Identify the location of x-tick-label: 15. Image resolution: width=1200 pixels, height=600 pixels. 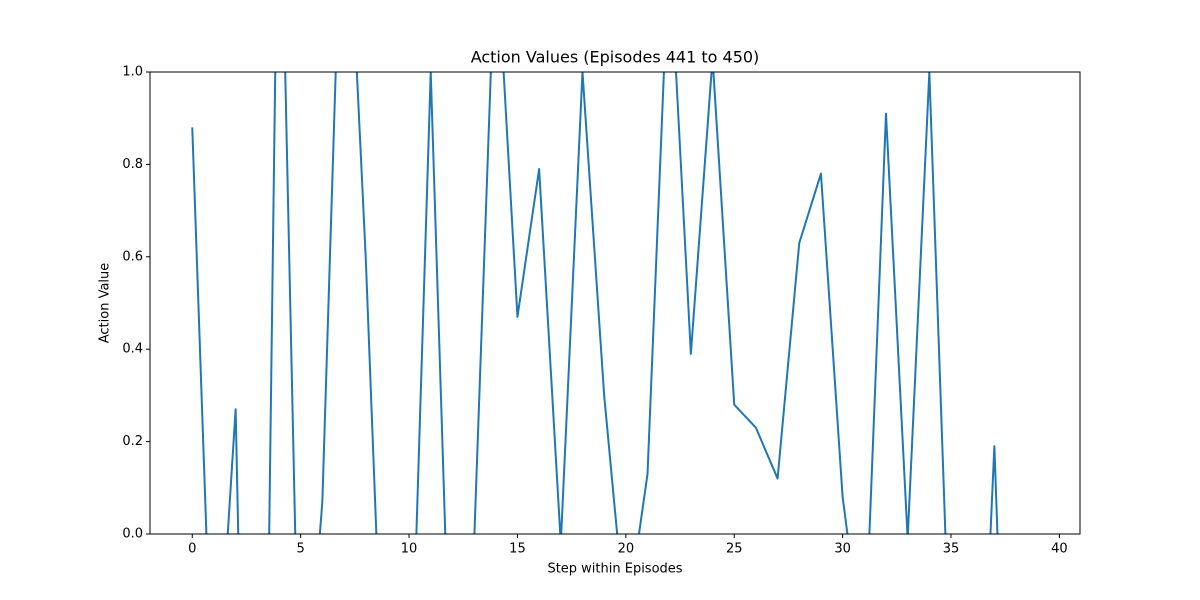
(517, 549).